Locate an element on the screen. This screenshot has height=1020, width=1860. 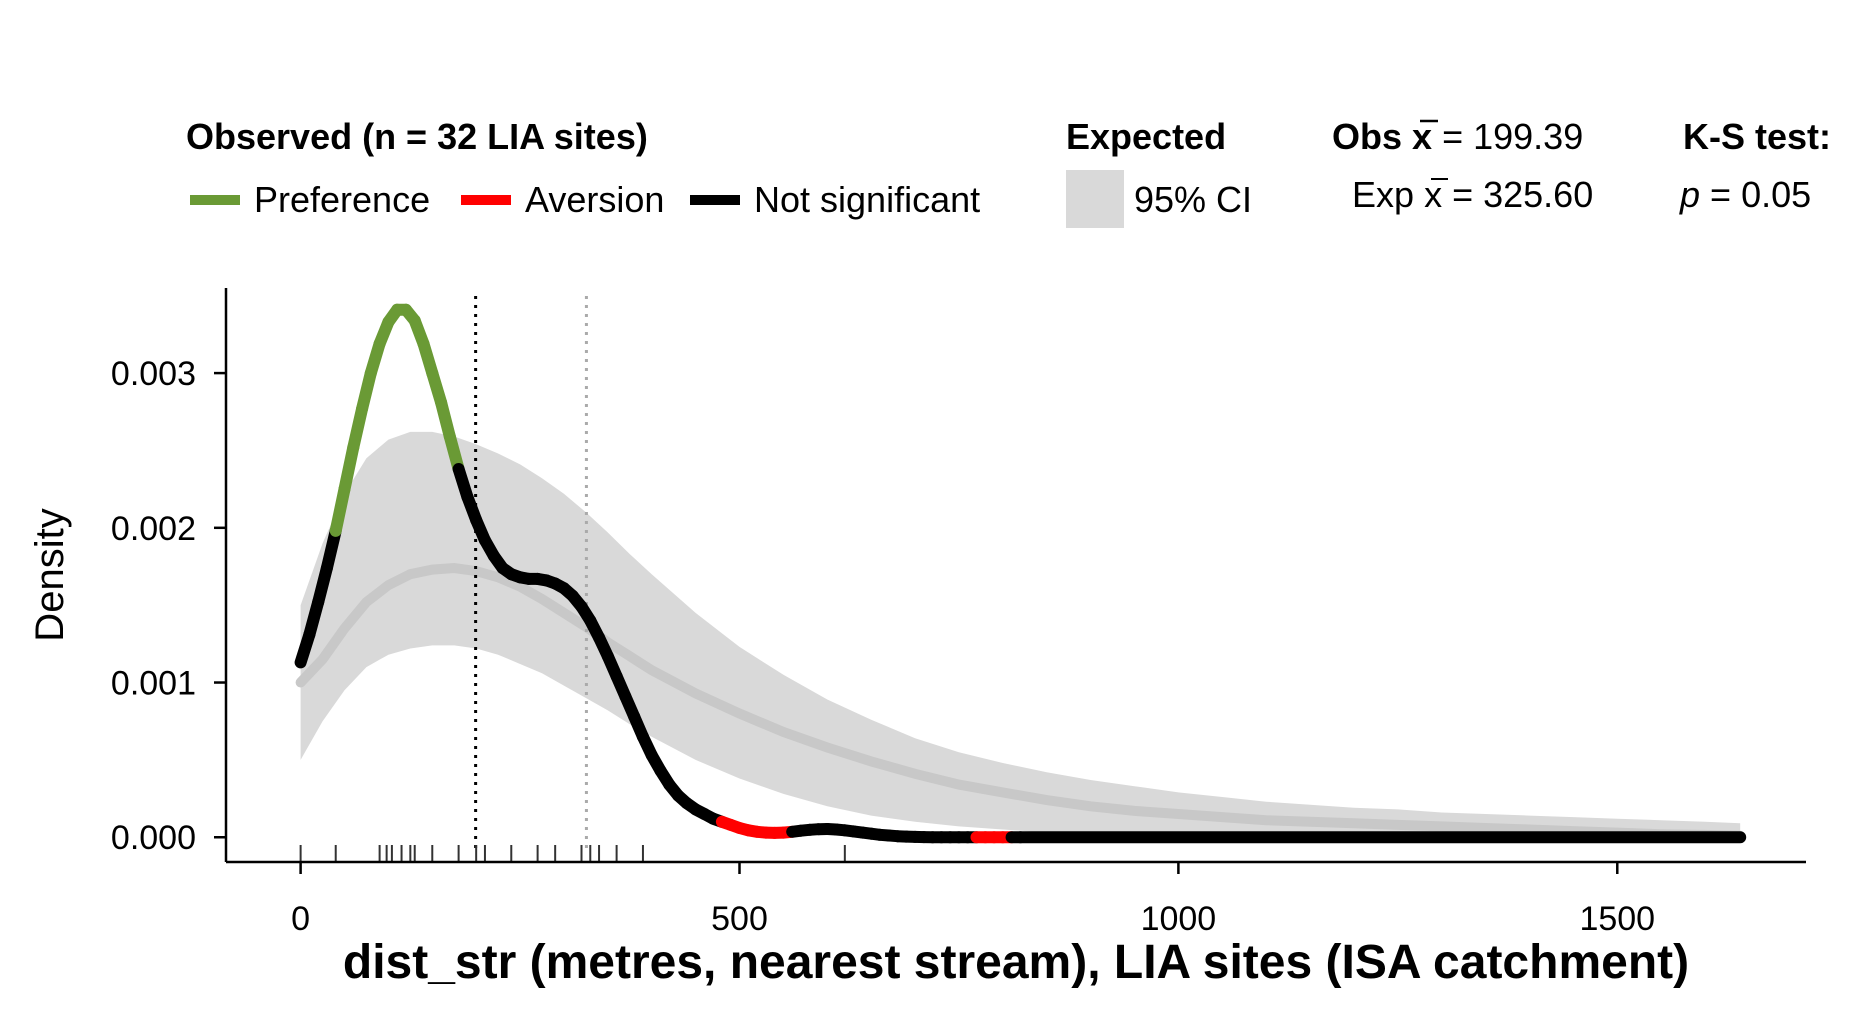
legend-not-significant-label: Not significant is located at coordinates (867, 199).